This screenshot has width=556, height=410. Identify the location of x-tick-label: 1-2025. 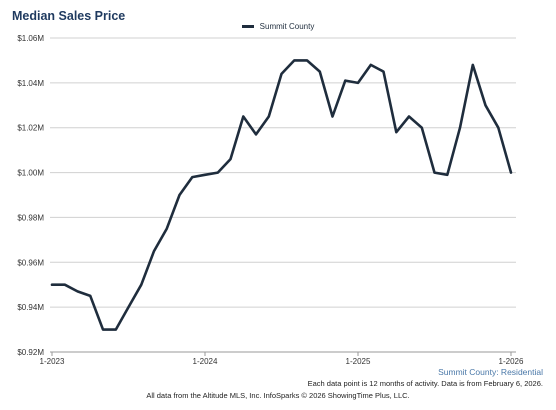
(358, 361).